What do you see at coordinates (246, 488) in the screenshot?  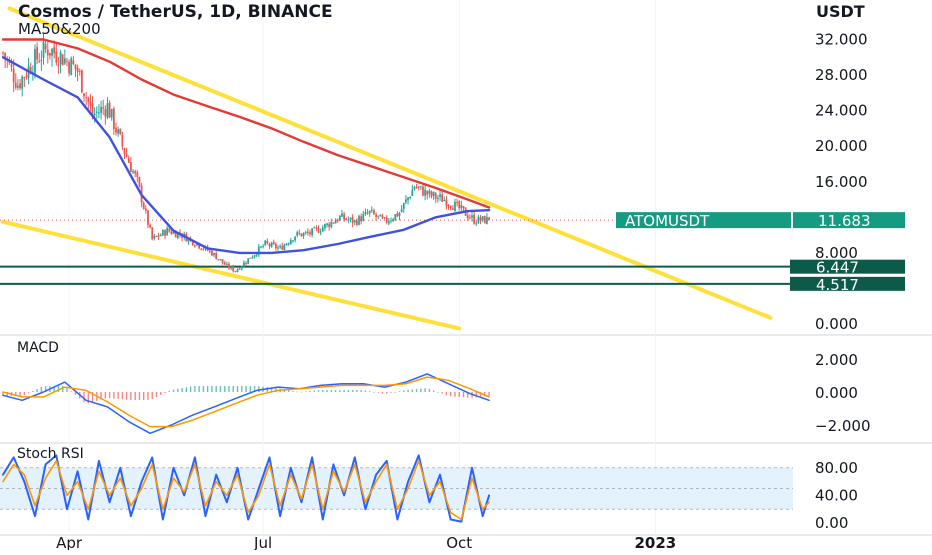 I see `stoch-k-line` at bounding box center [246, 488].